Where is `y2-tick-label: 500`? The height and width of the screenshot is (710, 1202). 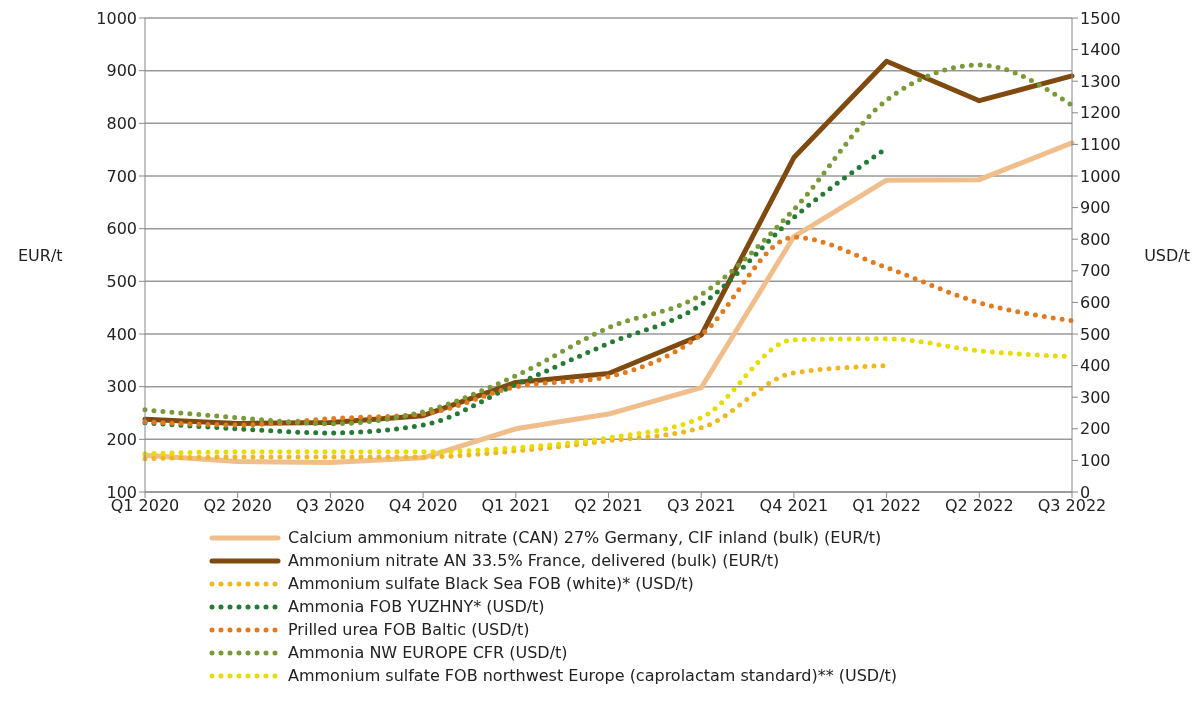
y2-tick-label: 500 is located at coordinates (1095, 334).